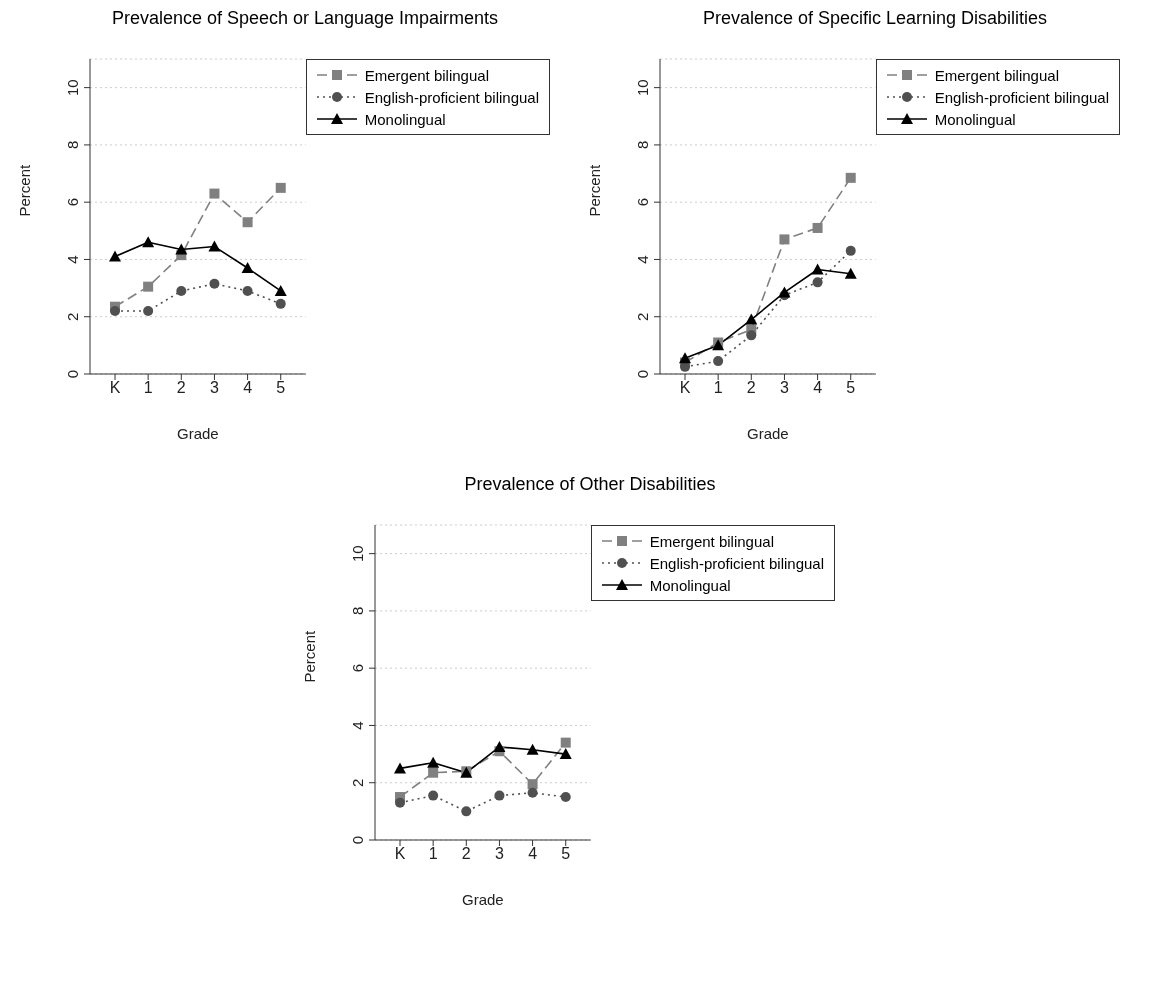 The image size is (1150, 982). Describe the element at coordinates (875, 19) in the screenshot. I see `chart-title: Prevalence of Specific Learning Disabilities` at that location.